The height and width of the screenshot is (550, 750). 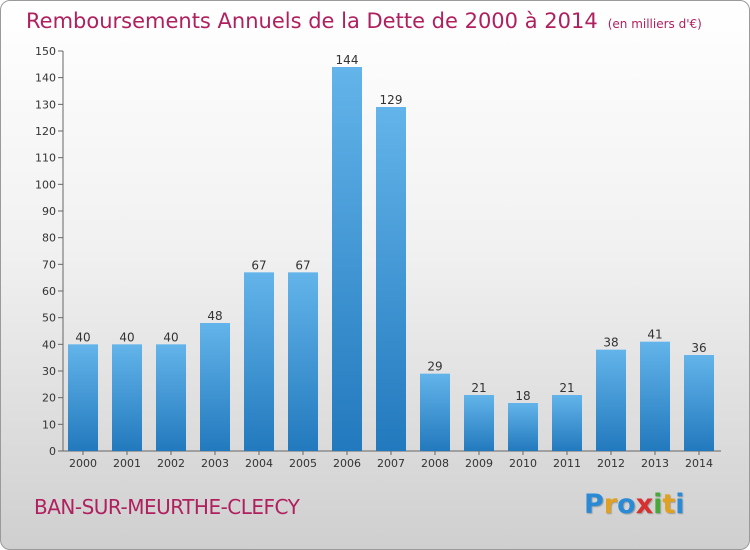 What do you see at coordinates (391, 100) in the screenshot?
I see `data-label: 129` at bounding box center [391, 100].